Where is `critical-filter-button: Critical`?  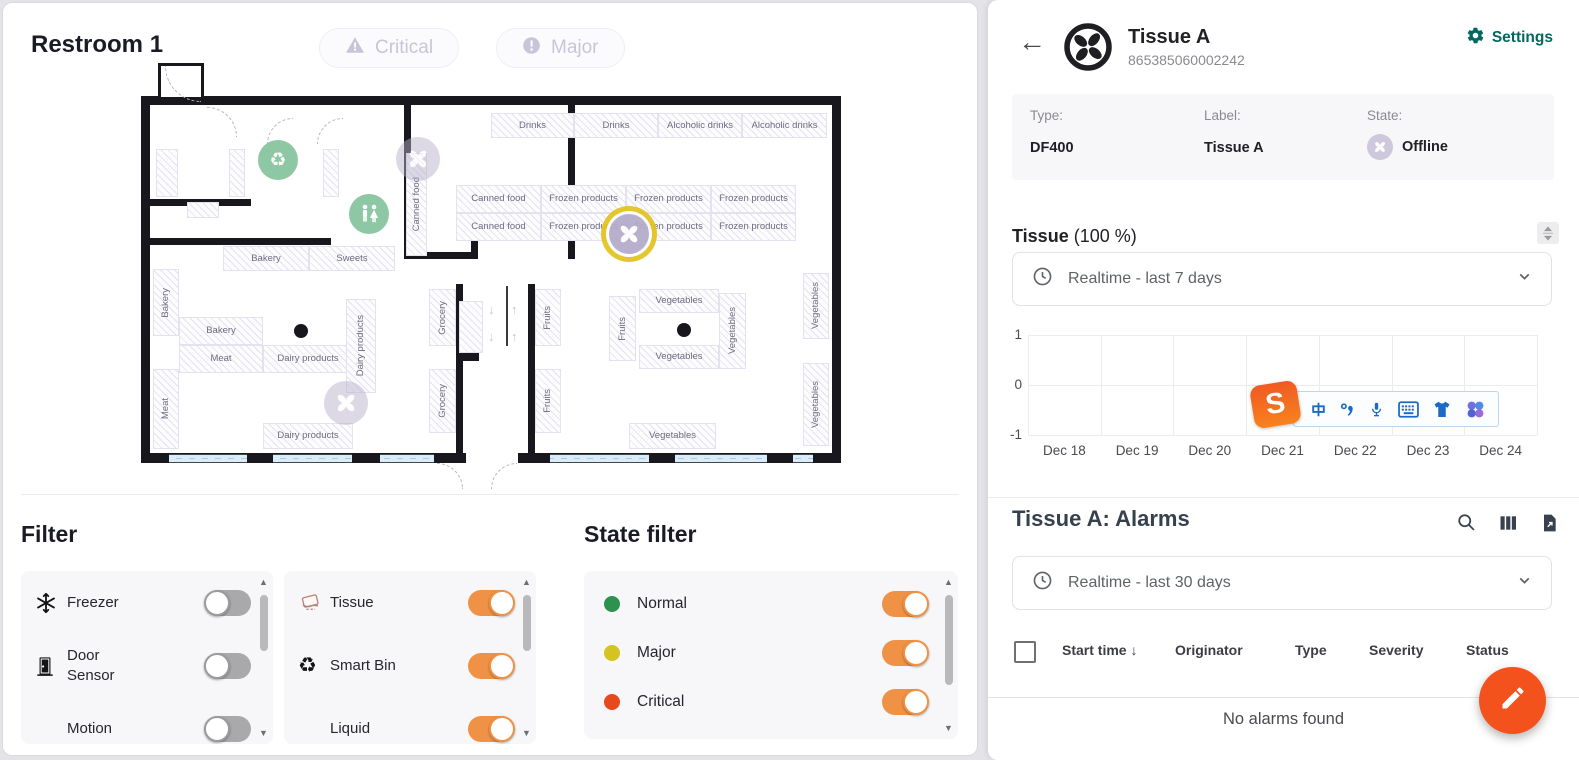 critical-filter-button: Critical is located at coordinates (389, 48).